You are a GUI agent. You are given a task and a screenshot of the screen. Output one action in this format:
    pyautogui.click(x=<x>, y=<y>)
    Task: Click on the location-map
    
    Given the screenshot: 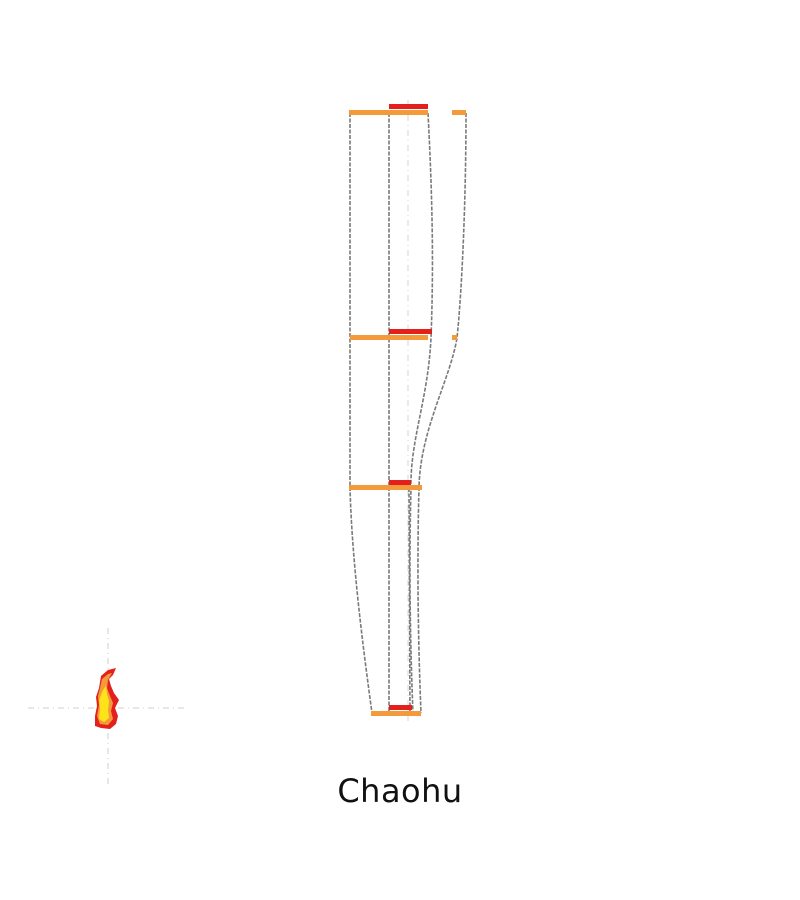 What is the action you would take?
    pyautogui.click(x=108, y=708)
    